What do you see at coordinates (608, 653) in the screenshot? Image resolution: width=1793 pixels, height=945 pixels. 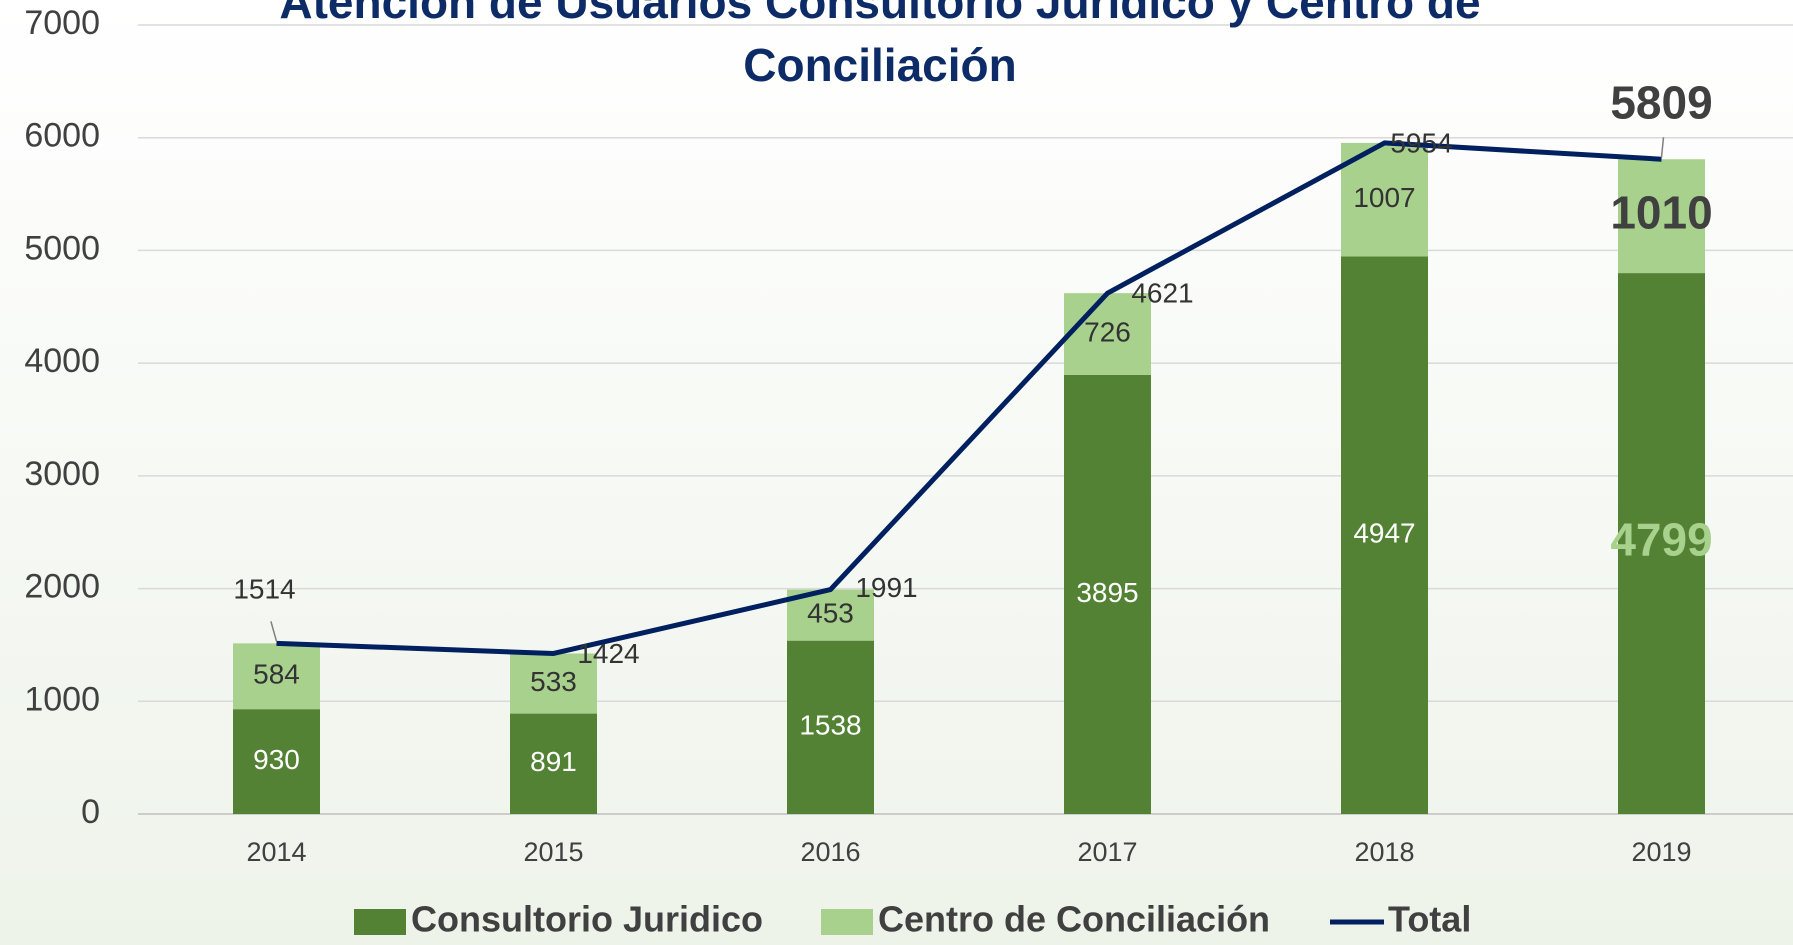 I see `data-label: 1424` at bounding box center [608, 653].